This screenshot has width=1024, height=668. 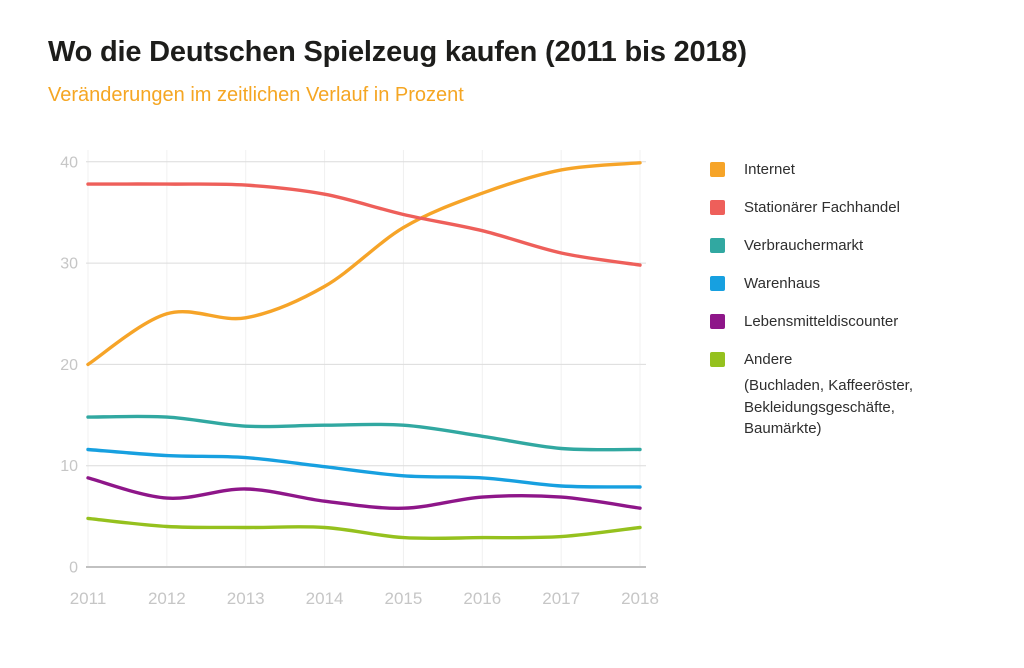 I want to click on legend-swatch-warenhaus, so click(x=717, y=283).